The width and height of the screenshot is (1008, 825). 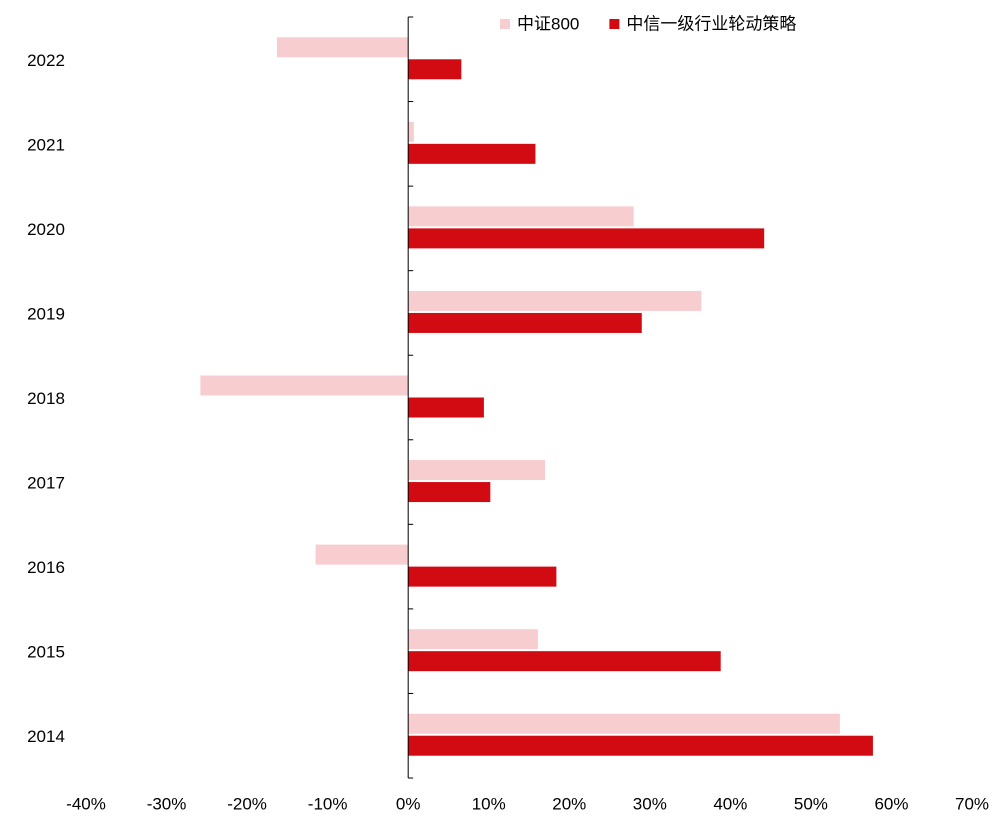 I want to click on y-tick-label: 2022, so click(x=46, y=60).